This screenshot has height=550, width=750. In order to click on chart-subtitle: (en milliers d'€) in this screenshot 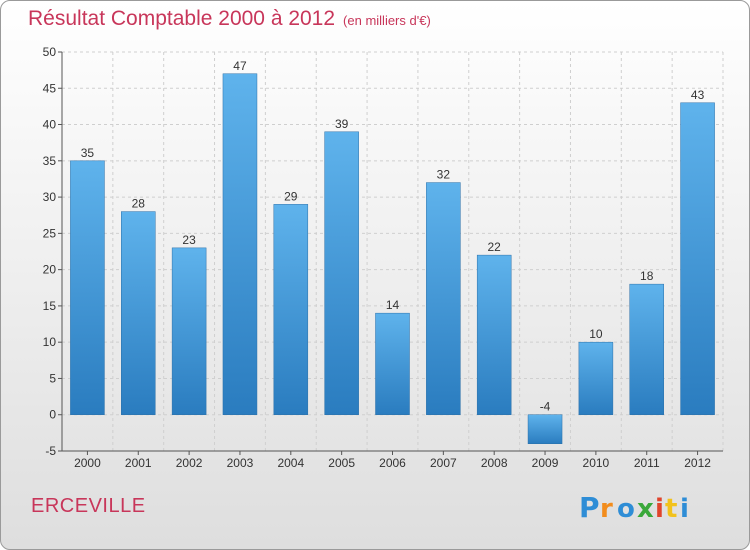, I will do `click(387, 20)`.